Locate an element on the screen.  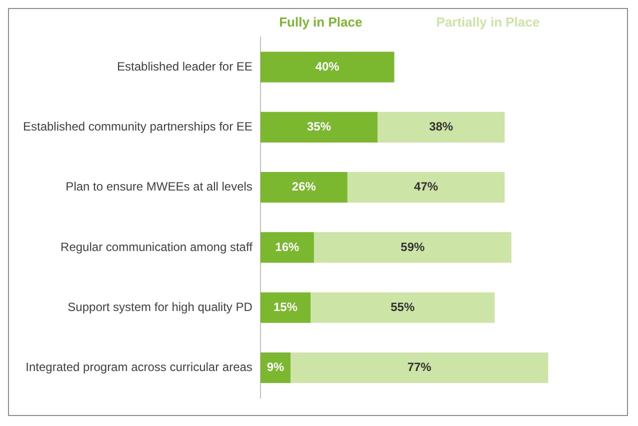
y-tick-label: Established leader for EE is located at coordinates (184, 66).